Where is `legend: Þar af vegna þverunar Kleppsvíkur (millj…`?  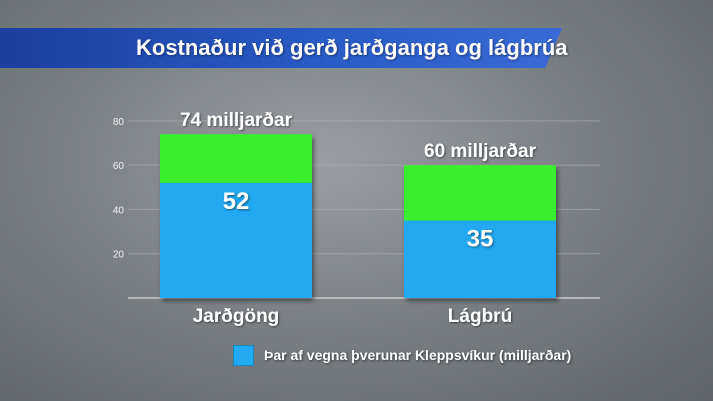
legend: Þar af vegna þverunar Kleppsvíkur (millj… is located at coordinates (402, 355).